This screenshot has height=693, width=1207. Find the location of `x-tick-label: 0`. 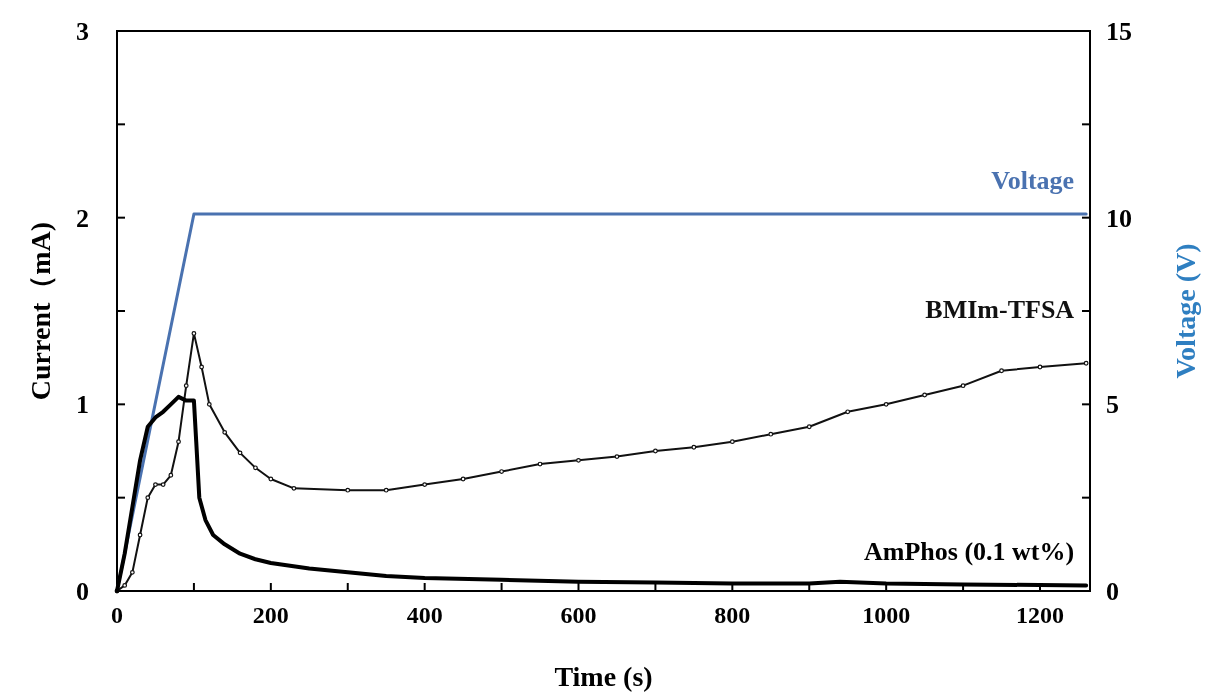

x-tick-label: 0 is located at coordinates (117, 615).